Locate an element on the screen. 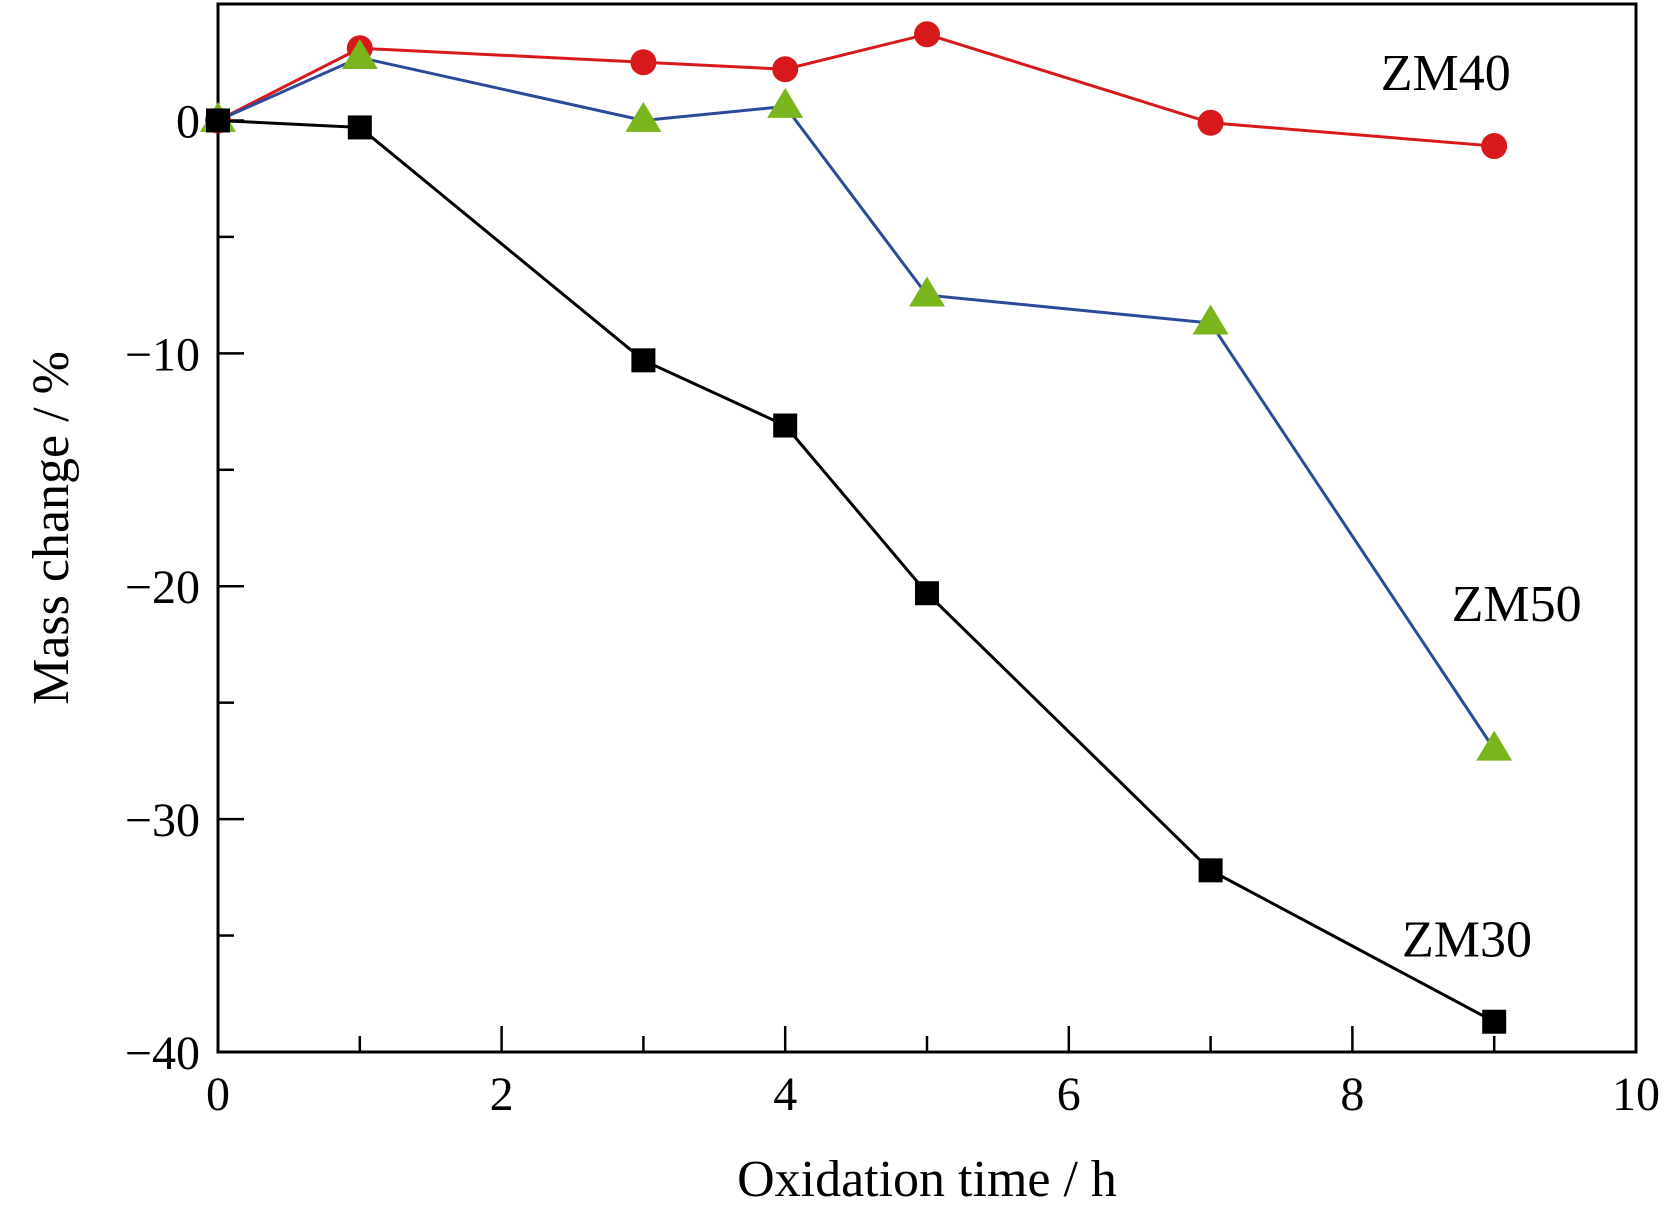  y-tick-label: −20 is located at coordinates (162, 587).